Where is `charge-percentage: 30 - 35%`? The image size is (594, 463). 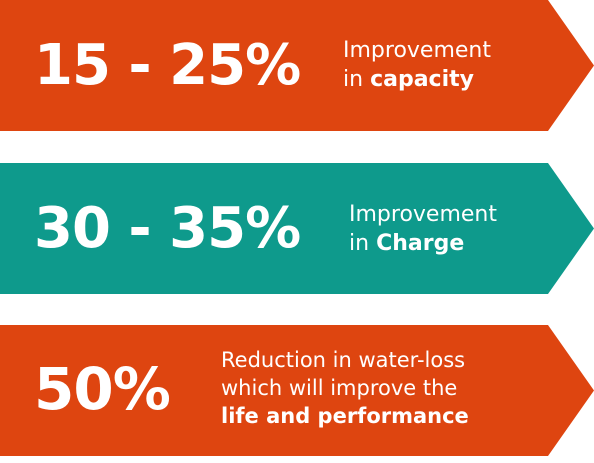 charge-percentage: 30 - 35% is located at coordinates (167, 228).